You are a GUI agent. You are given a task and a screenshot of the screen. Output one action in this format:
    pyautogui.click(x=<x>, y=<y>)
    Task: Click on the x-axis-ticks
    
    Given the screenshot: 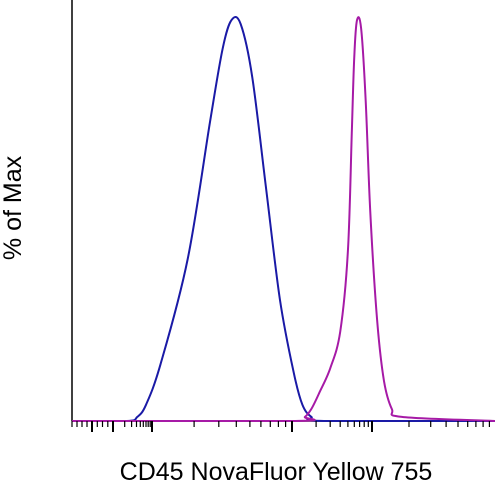 What is the action you would take?
    pyautogui.click(x=280, y=426)
    